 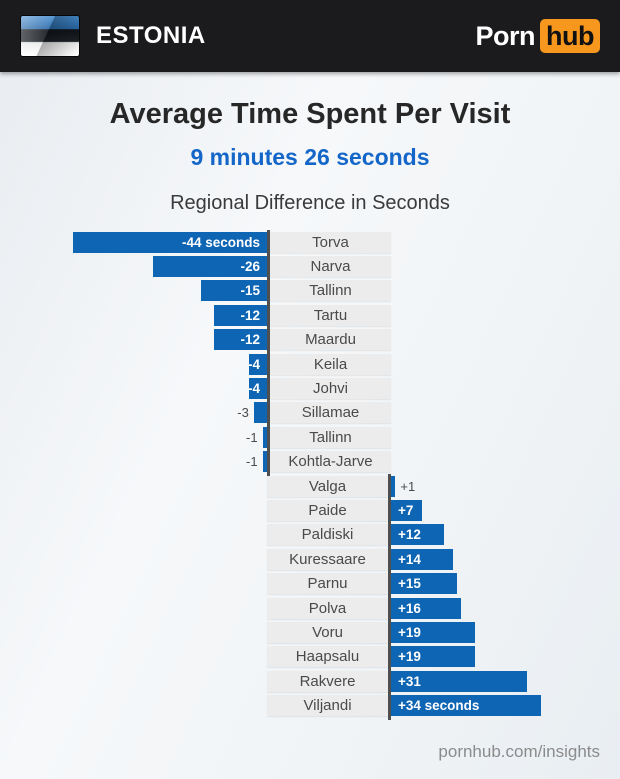 What do you see at coordinates (330, 413) in the screenshot?
I see `city-label: Sillamae` at bounding box center [330, 413].